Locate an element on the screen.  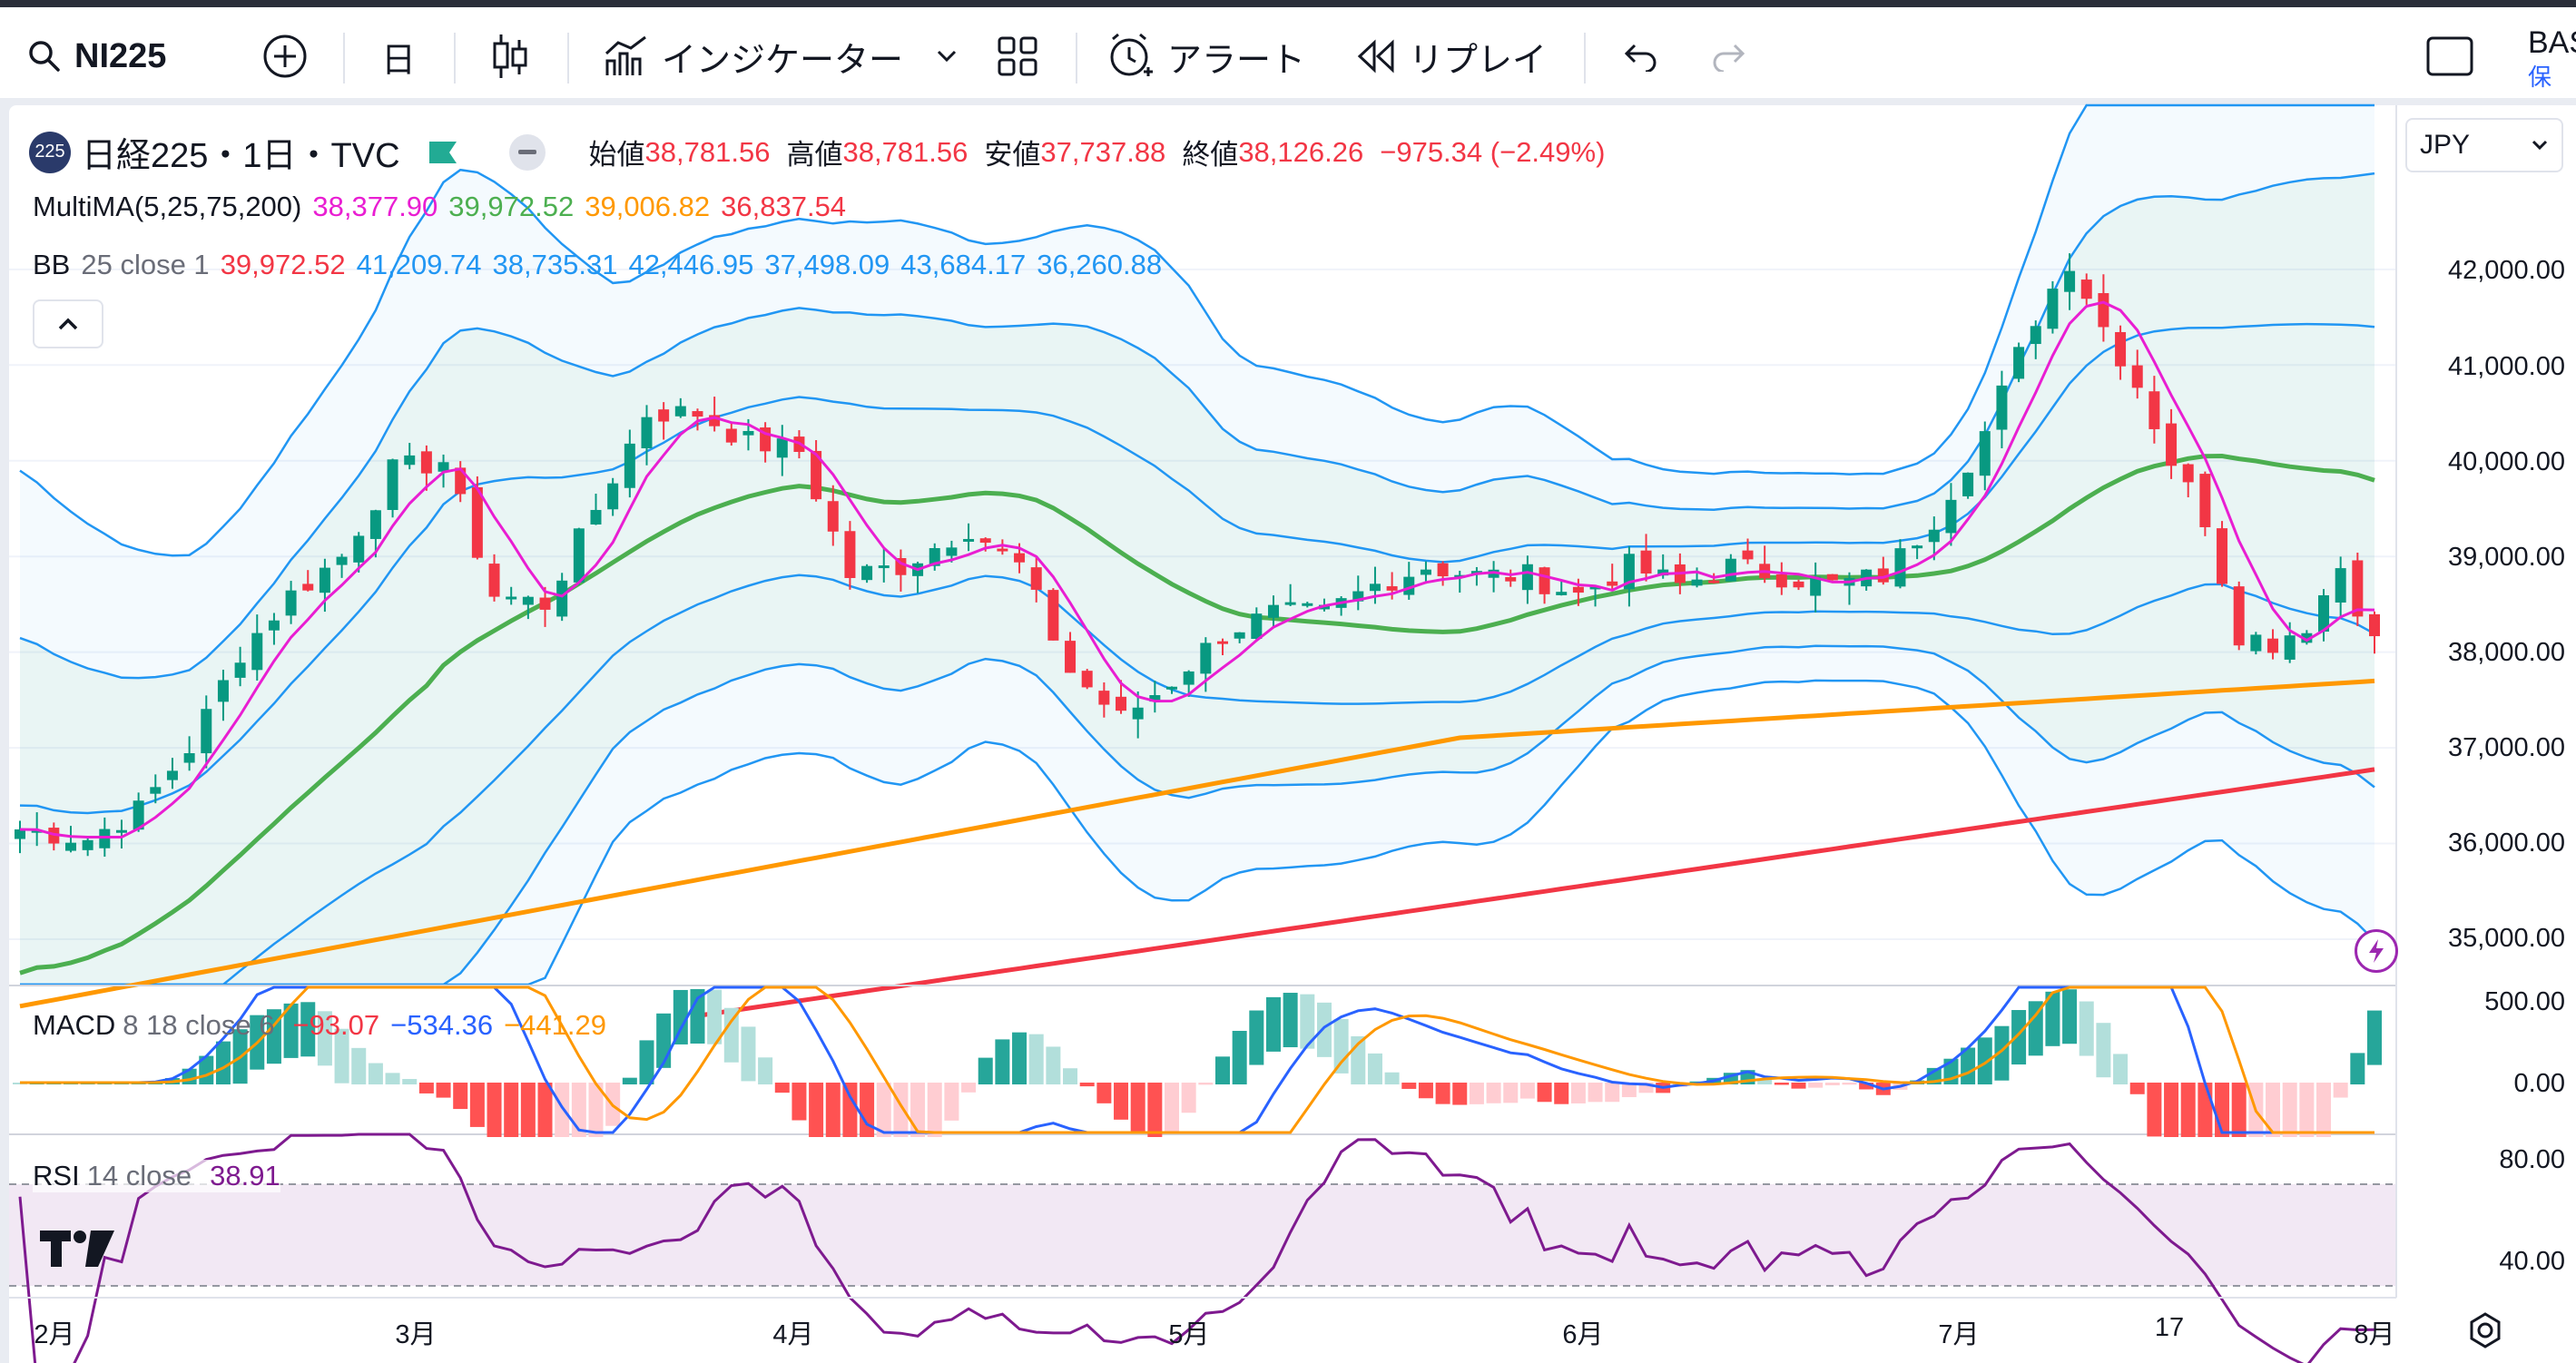
layouts-button is located at coordinates (1018, 56).